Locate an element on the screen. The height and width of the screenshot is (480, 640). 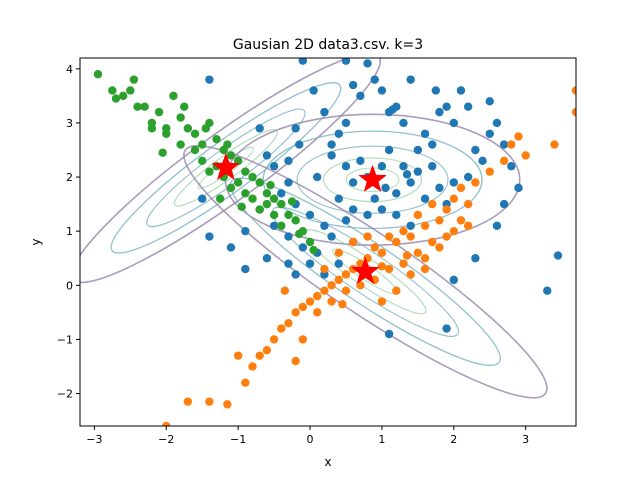
cluster-center-star is located at coordinates (365, 270).